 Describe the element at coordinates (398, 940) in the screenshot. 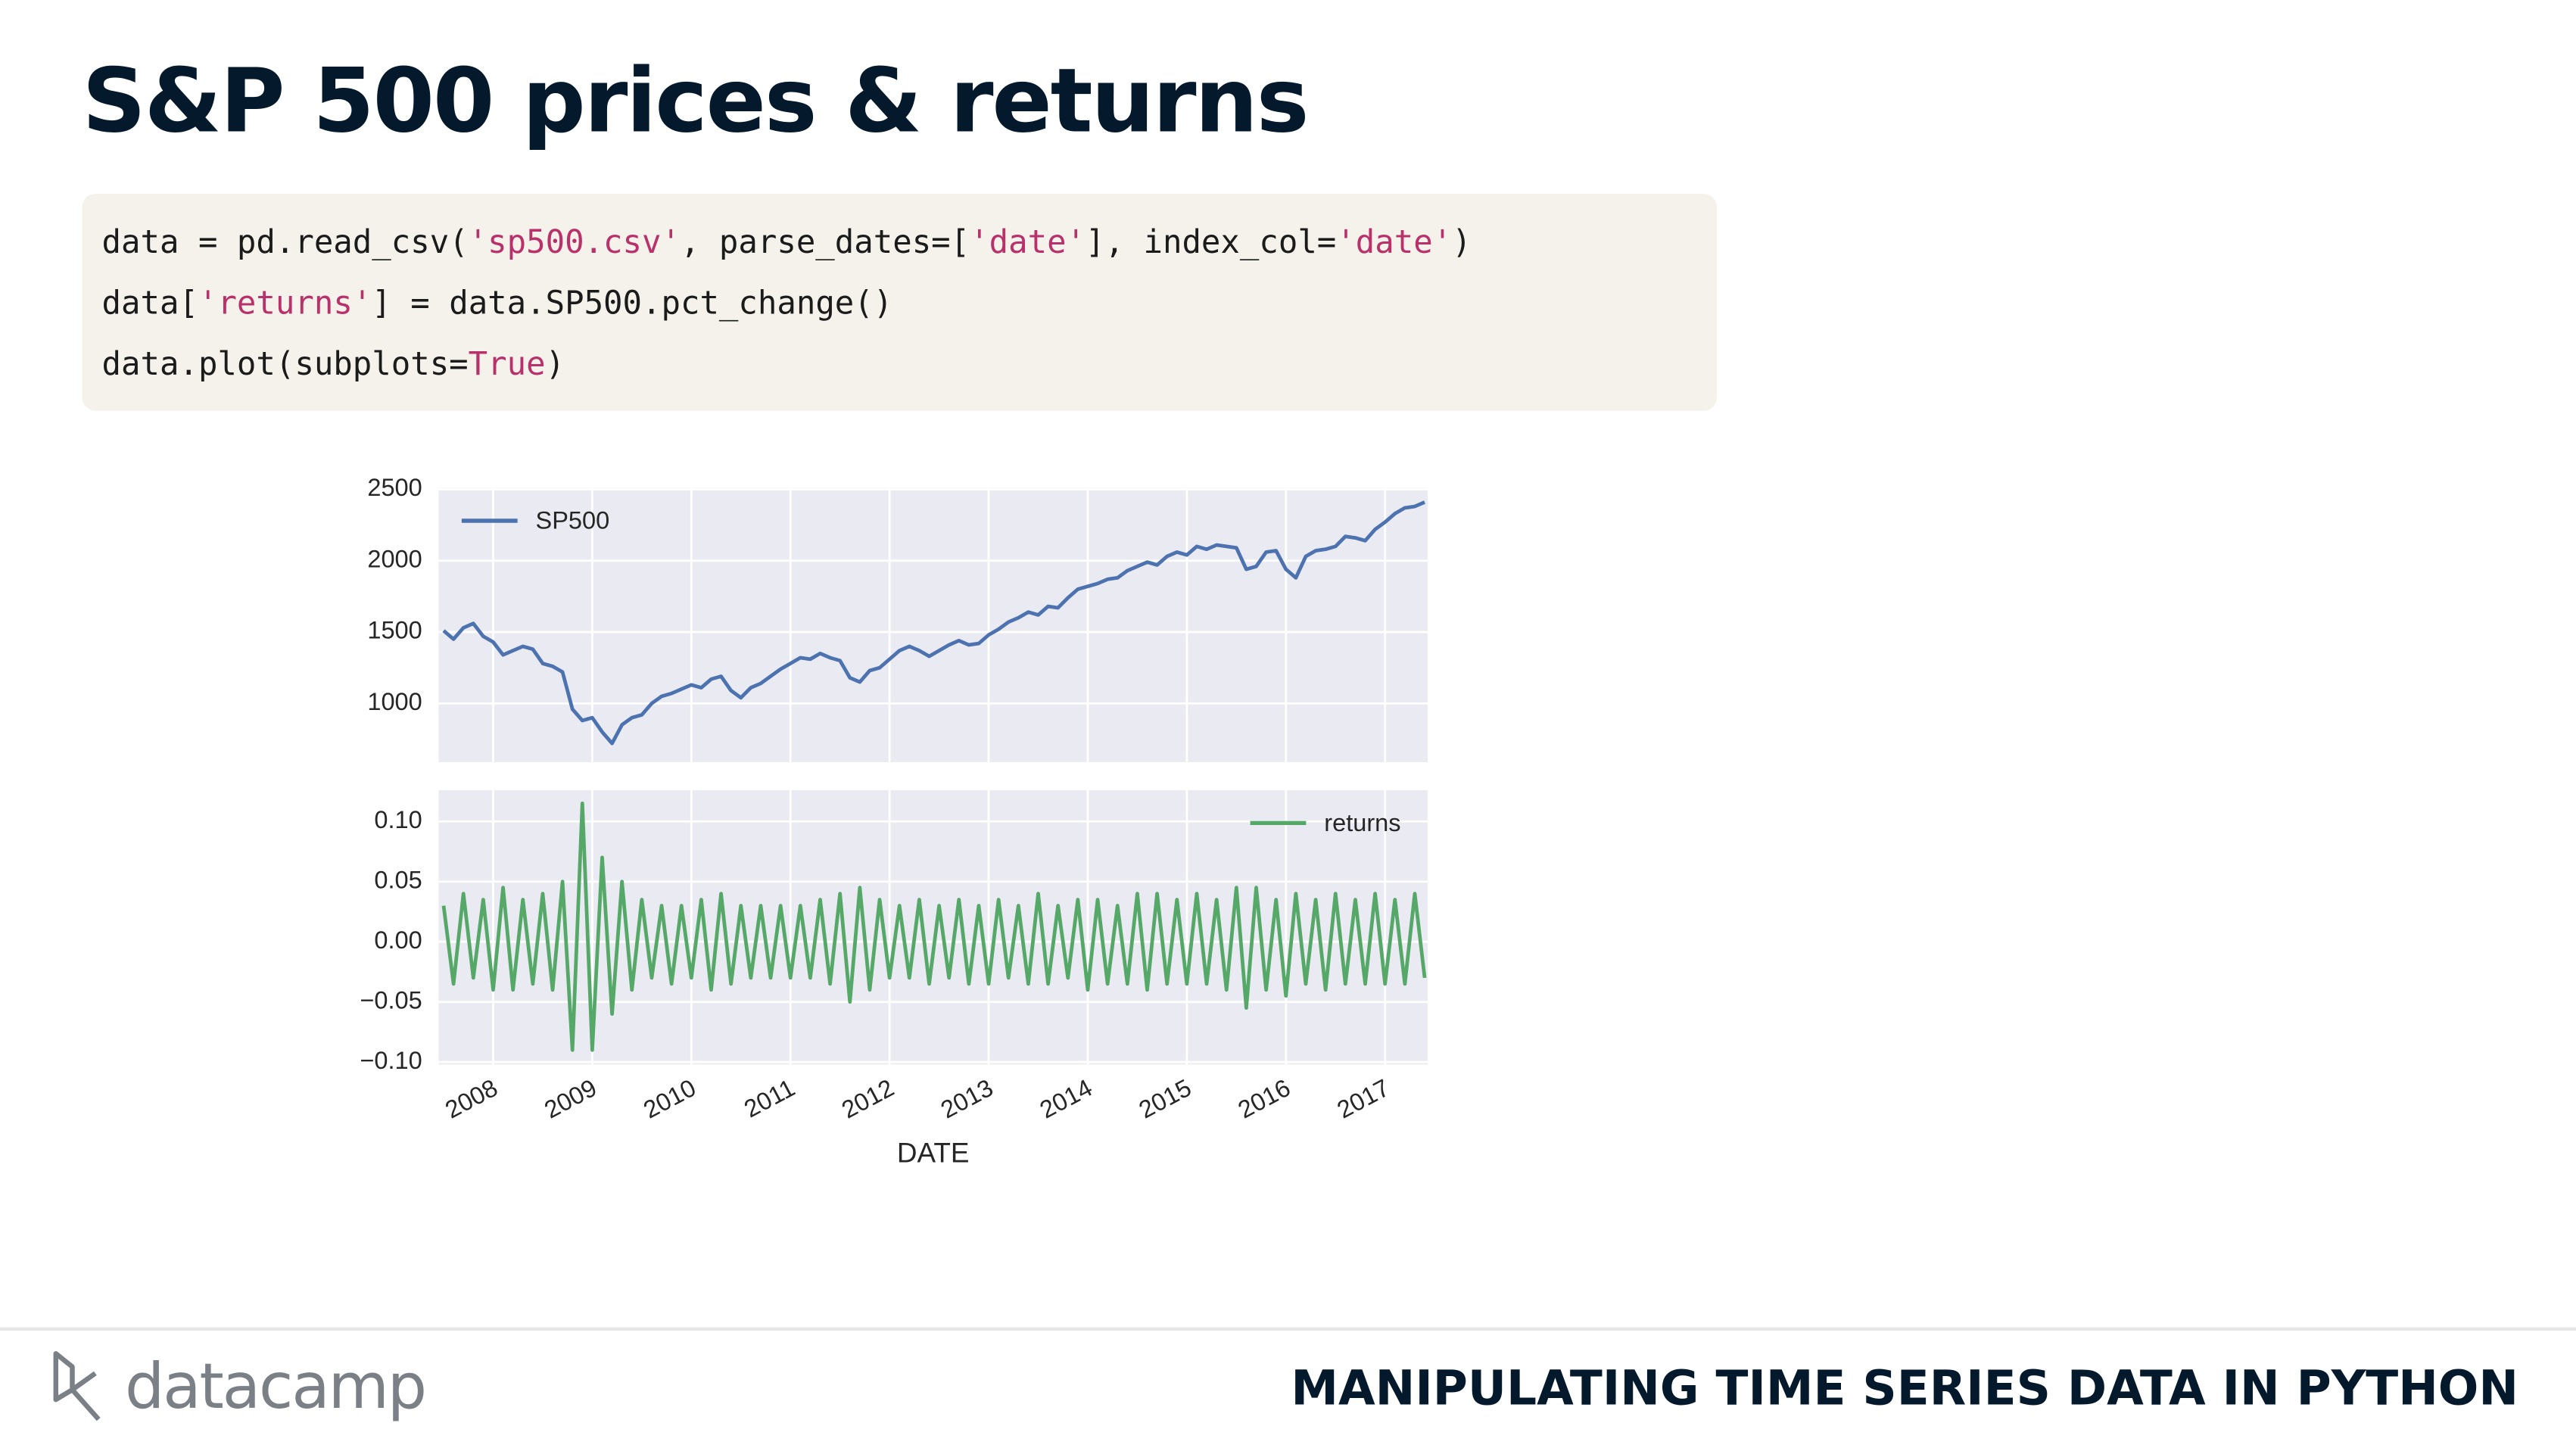

I see `y-tick-label: 0.00` at that location.